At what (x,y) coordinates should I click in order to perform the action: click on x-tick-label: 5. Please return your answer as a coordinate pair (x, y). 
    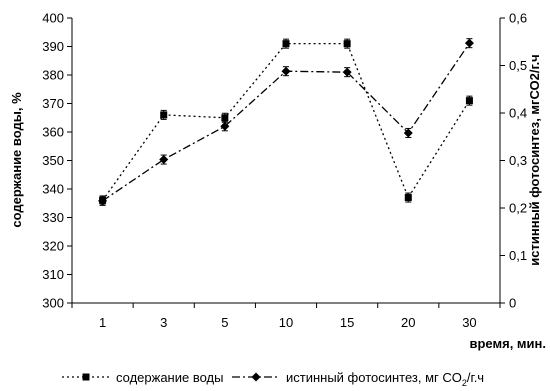
    Looking at the image, I should click on (224, 322).